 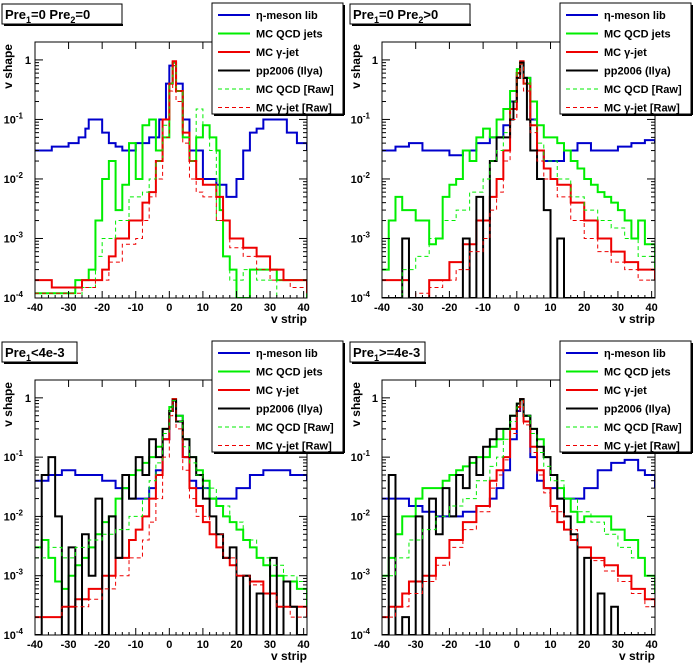 I want to click on chart-title-box: Pre1>=4e-3, so click(x=387, y=352).